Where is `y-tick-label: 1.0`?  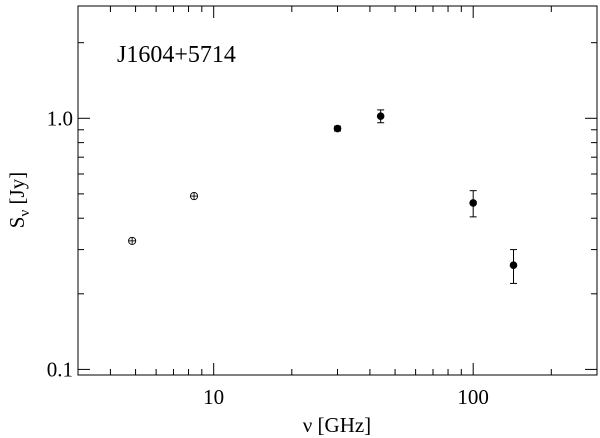 y-tick-label: 1.0 is located at coordinates (60, 118).